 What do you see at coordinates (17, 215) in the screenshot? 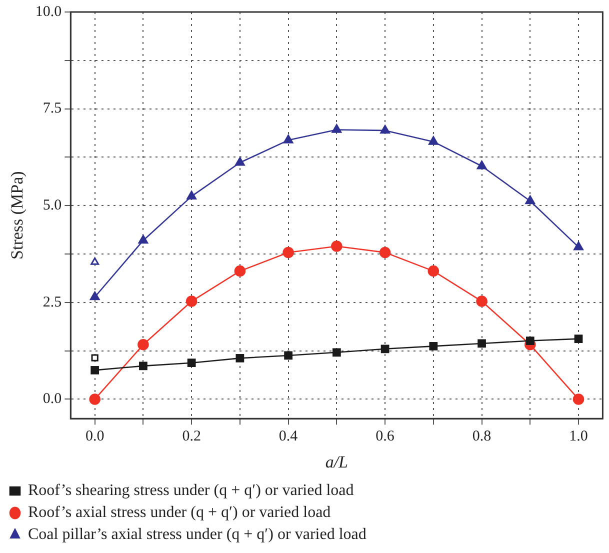
I see `y-axis-title: Stress (MPa)` at bounding box center [17, 215].